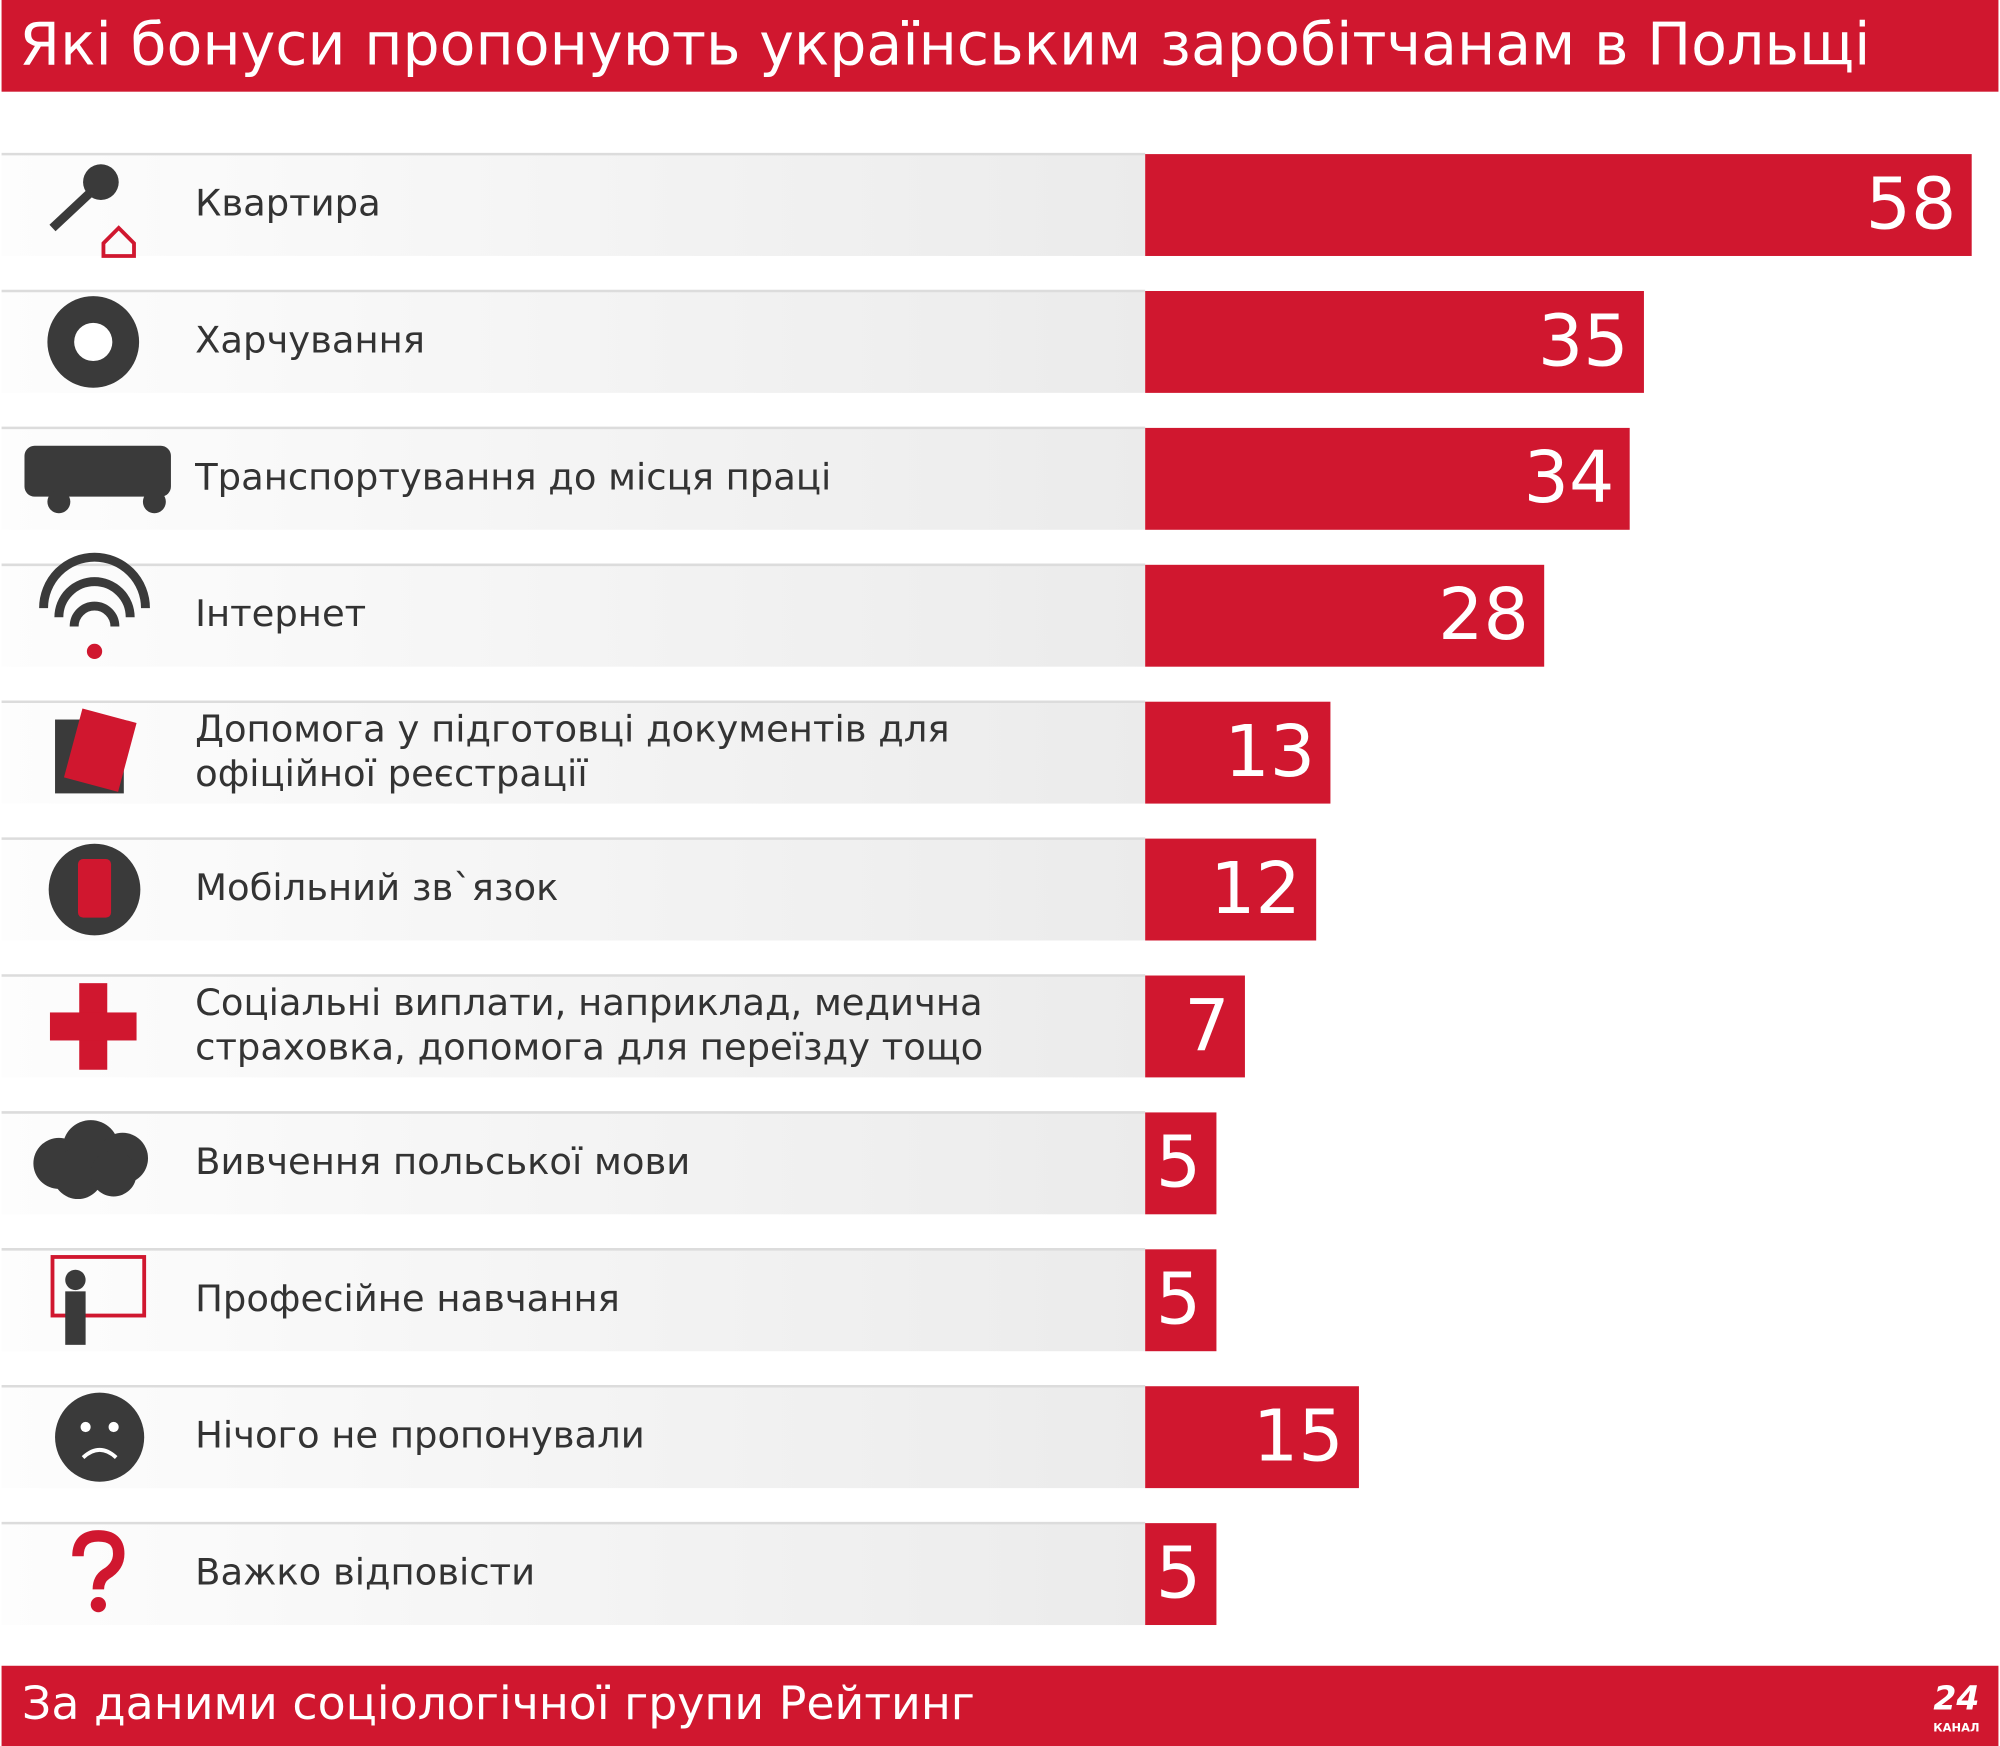 The width and height of the screenshot is (2000, 1746). I want to click on category-label: Харчування, so click(310, 339).